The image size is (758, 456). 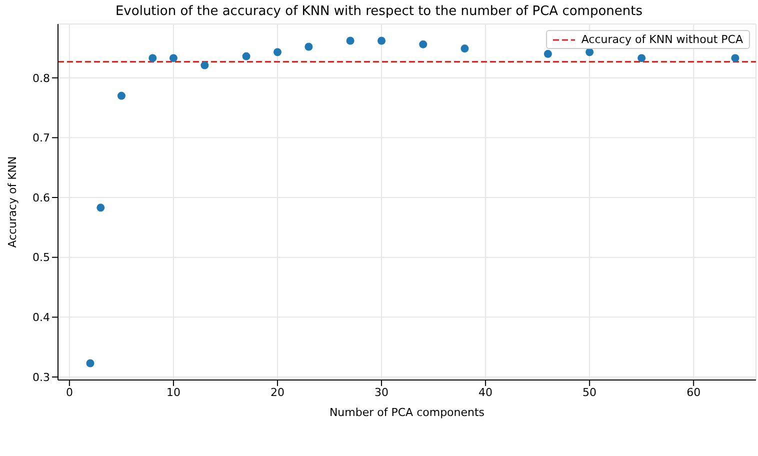 What do you see at coordinates (173, 392) in the screenshot?
I see `x-tick-label: 10` at bounding box center [173, 392].